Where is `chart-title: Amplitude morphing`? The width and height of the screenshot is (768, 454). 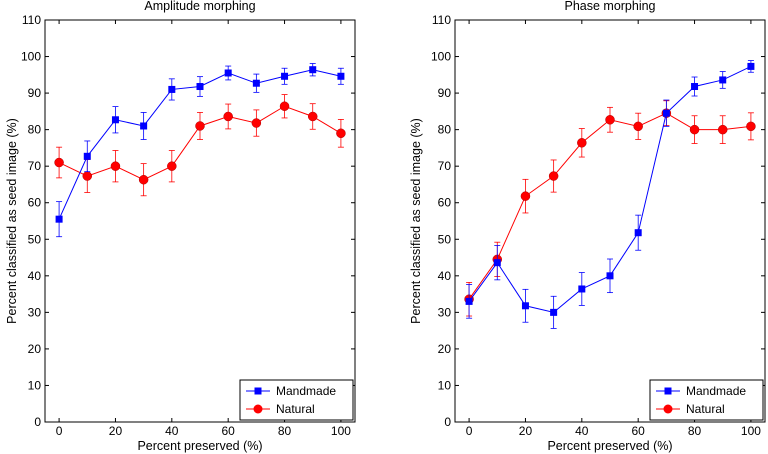
chart-title: Amplitude morphing is located at coordinates (199, 6).